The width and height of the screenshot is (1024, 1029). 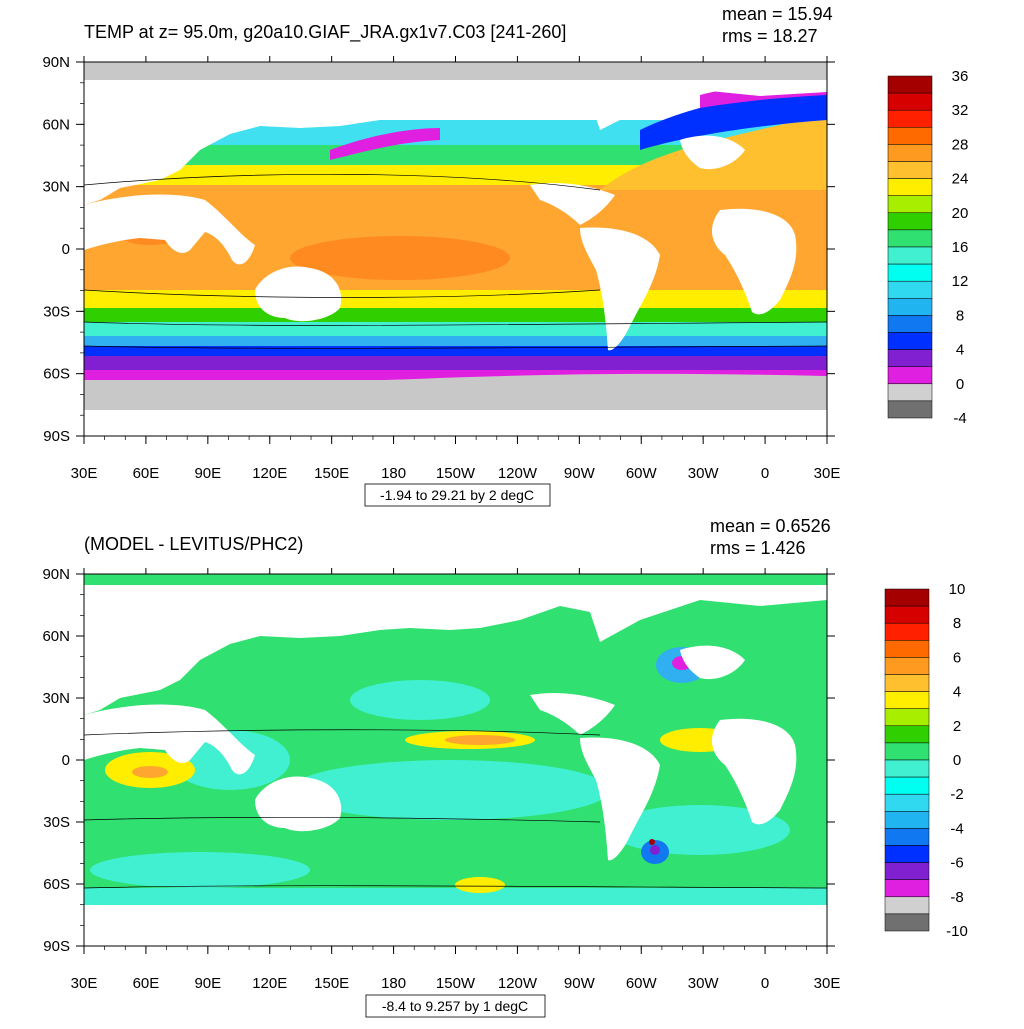 What do you see at coordinates (620, 799) in the screenshot?
I see `diff-land-south-america` at bounding box center [620, 799].